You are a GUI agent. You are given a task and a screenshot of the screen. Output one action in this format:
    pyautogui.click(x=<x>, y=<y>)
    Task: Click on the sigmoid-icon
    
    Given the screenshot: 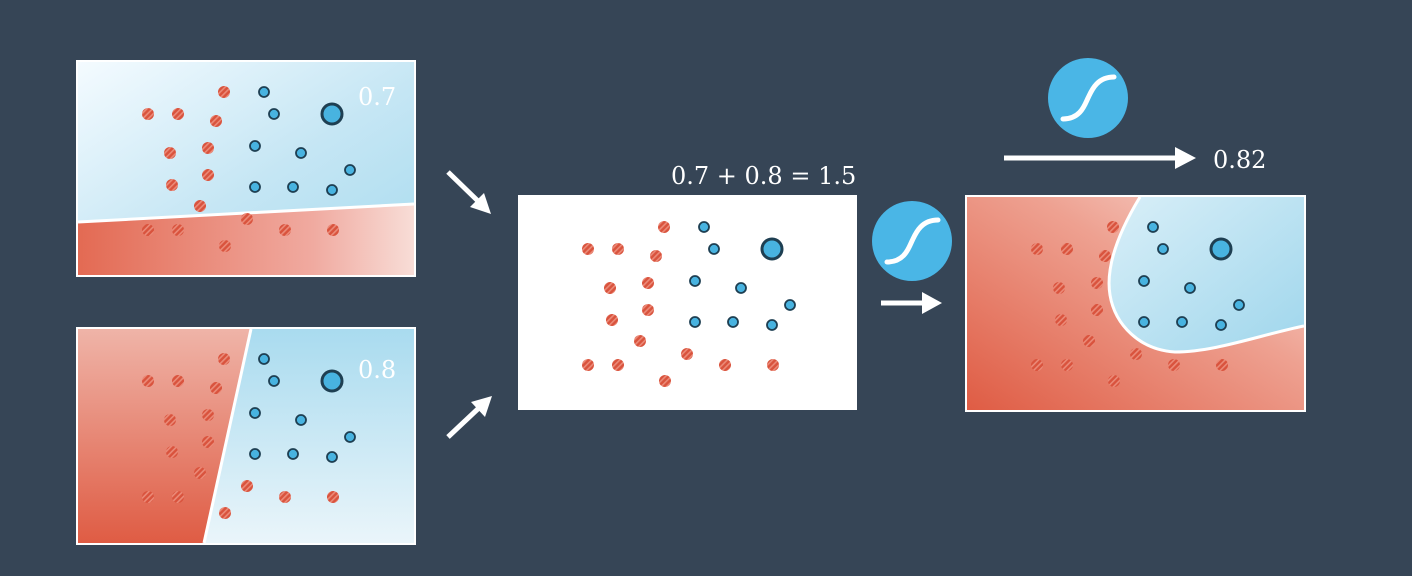 What is the action you would take?
    pyautogui.click(x=912, y=241)
    